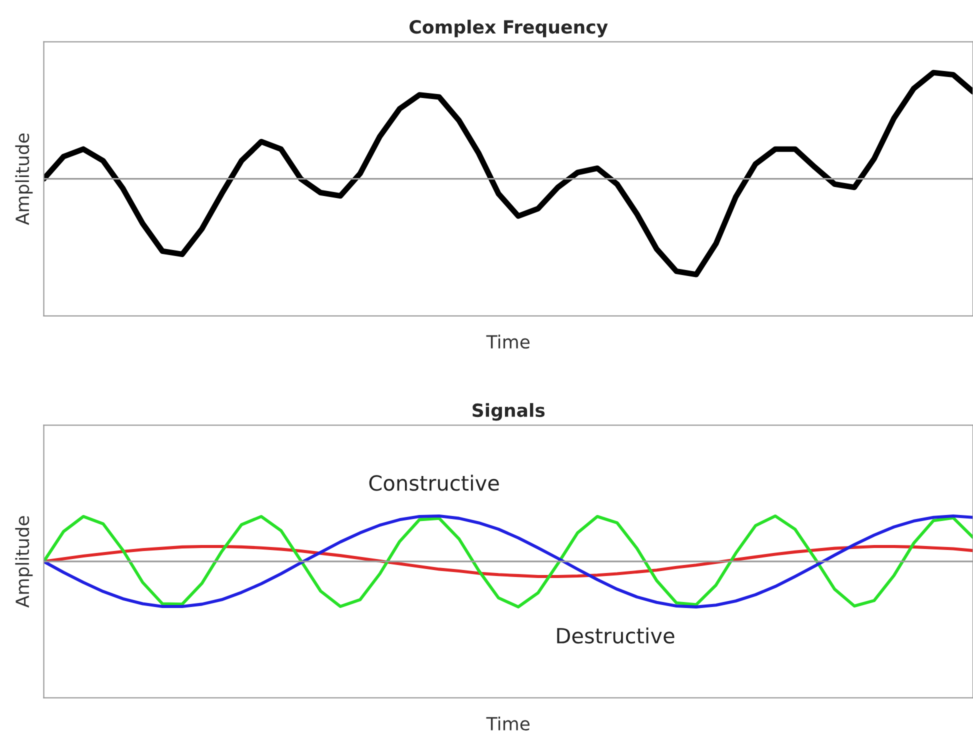 This screenshot has width=973, height=733. I want to click on text: Constructive, so click(434, 482).